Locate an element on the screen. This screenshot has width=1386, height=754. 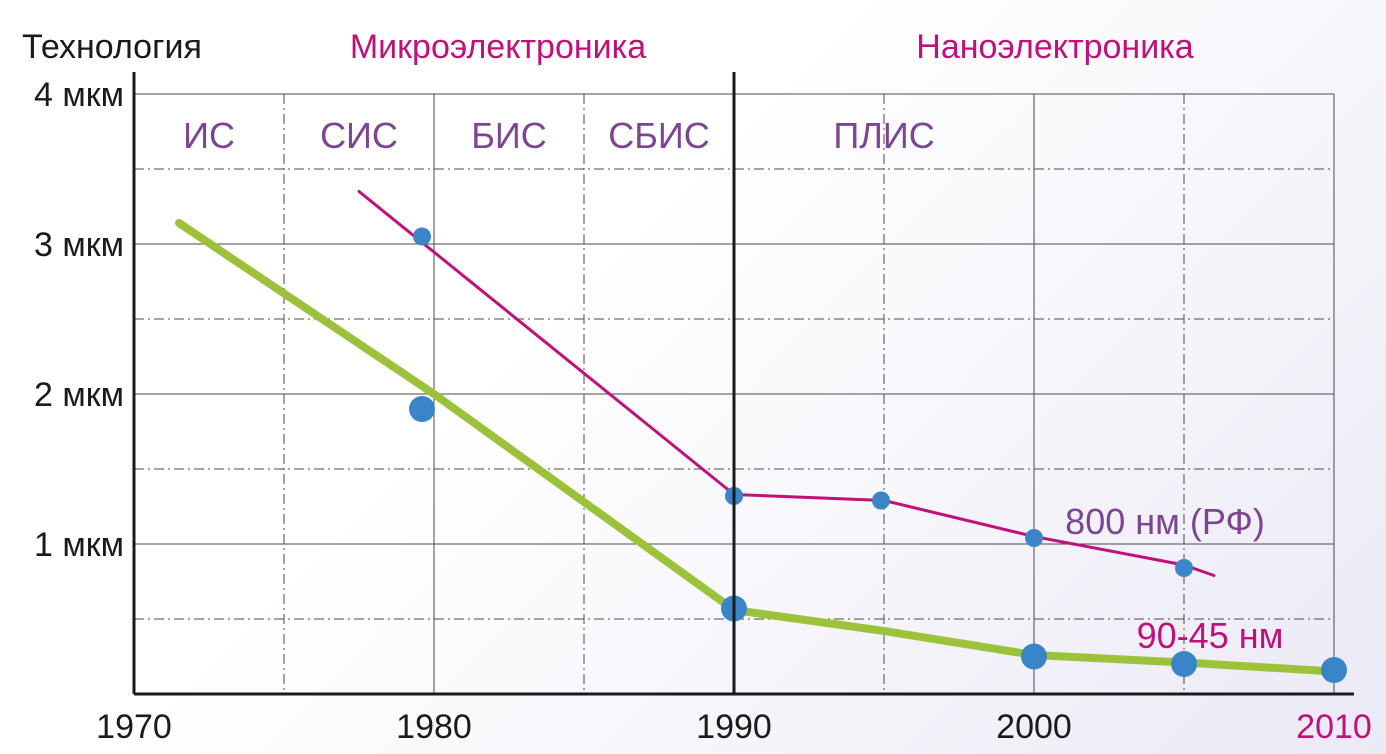
phase-labels: ИС СИС БИС СБИС ПЛИС is located at coordinates (559, 135).